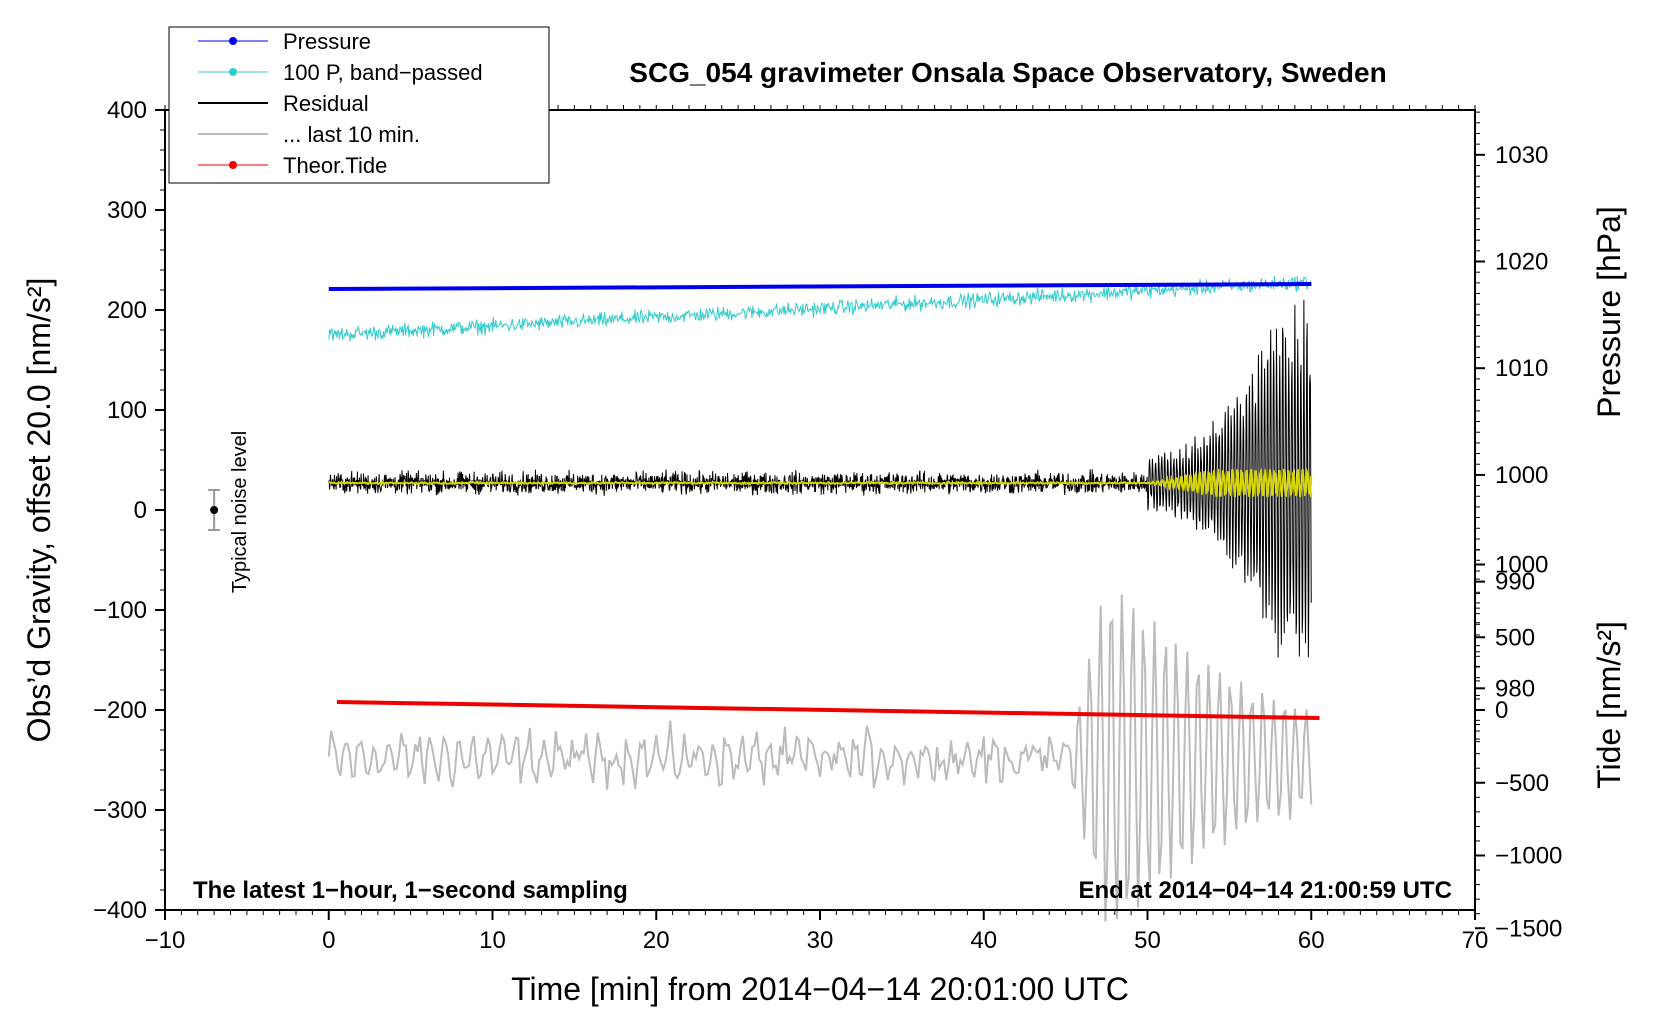  What do you see at coordinates (820, 308) in the screenshot?
I see `series-line-bandpassed` at bounding box center [820, 308].